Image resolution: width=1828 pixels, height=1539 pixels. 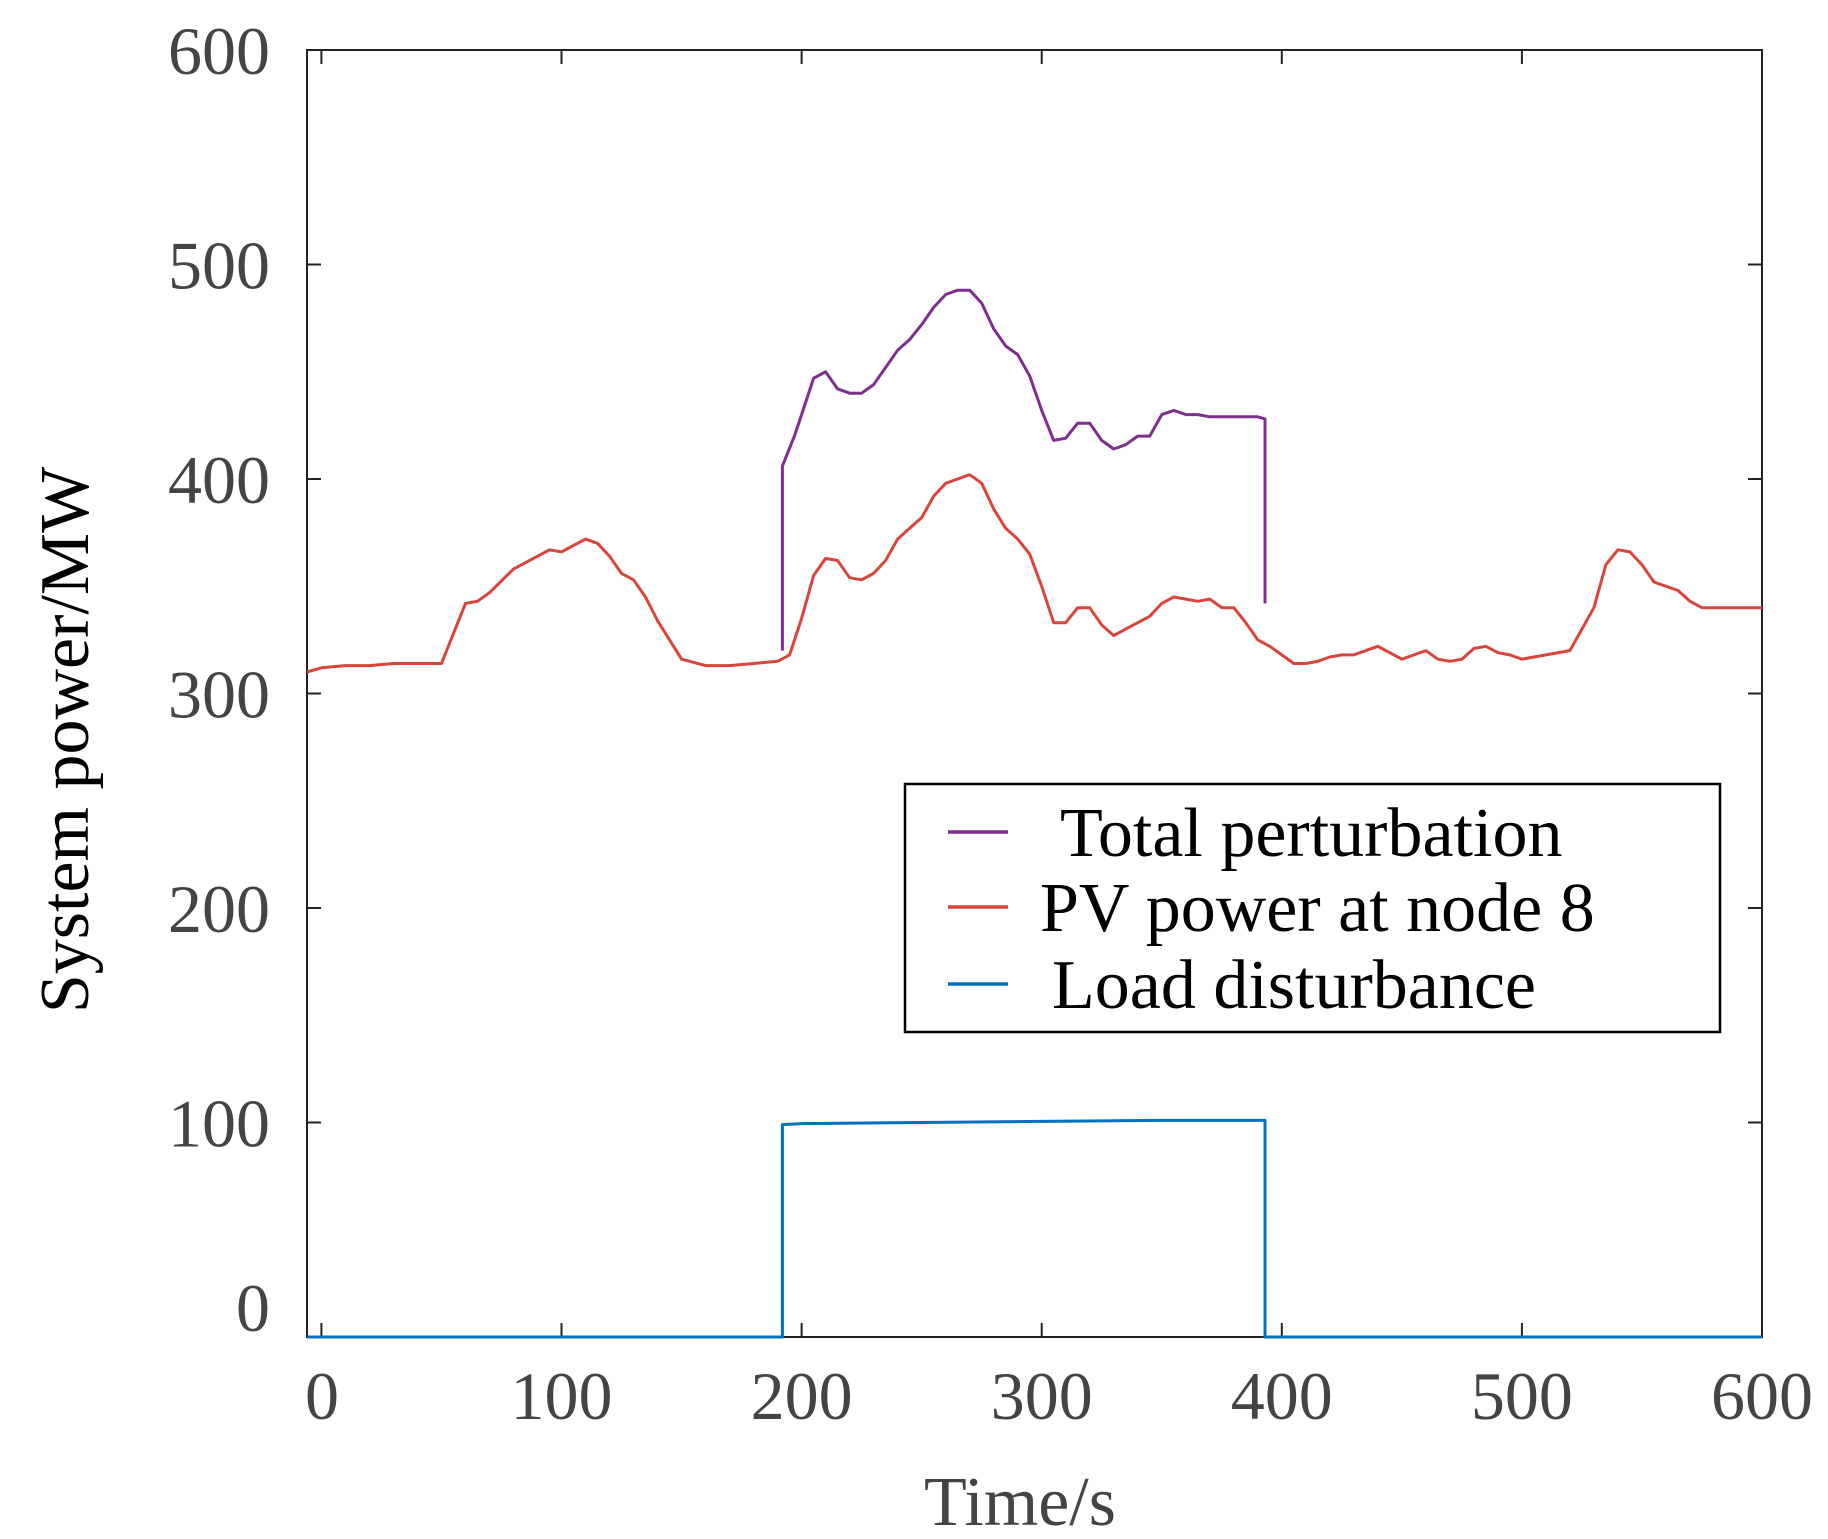 What do you see at coordinates (802, 1396) in the screenshot?
I see `x-tick-label: 200` at bounding box center [802, 1396].